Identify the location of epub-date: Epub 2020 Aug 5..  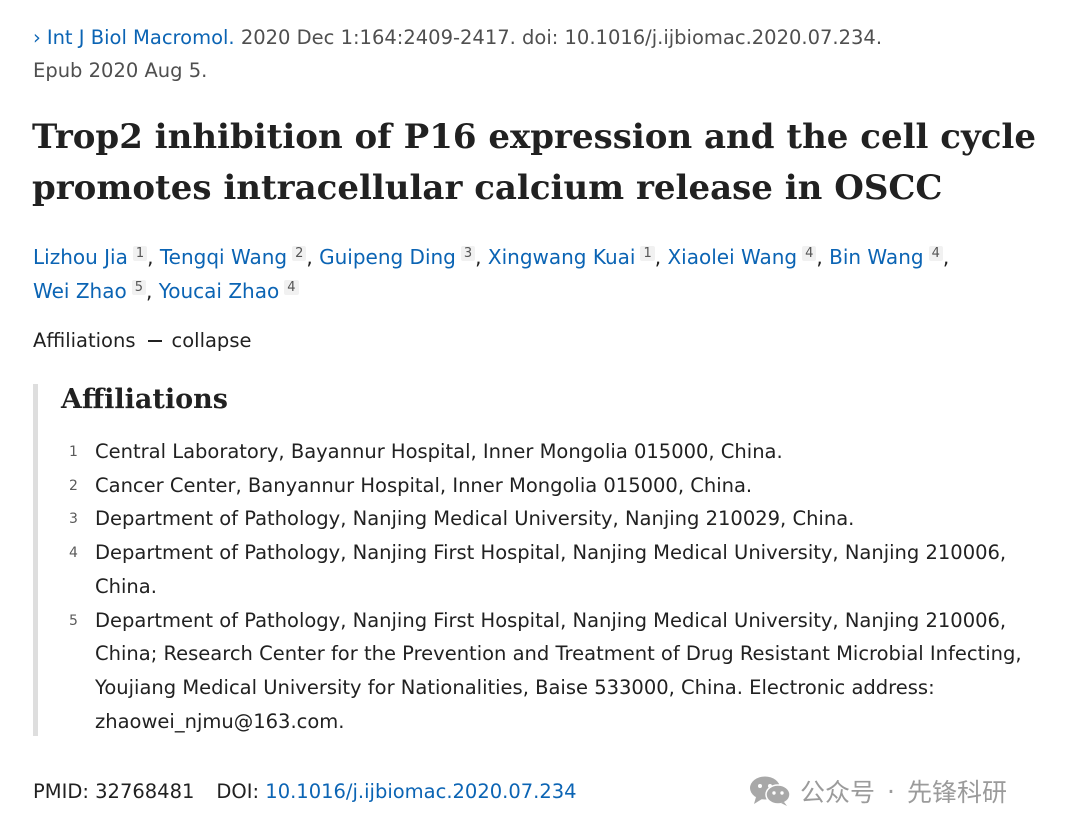
(120, 70).